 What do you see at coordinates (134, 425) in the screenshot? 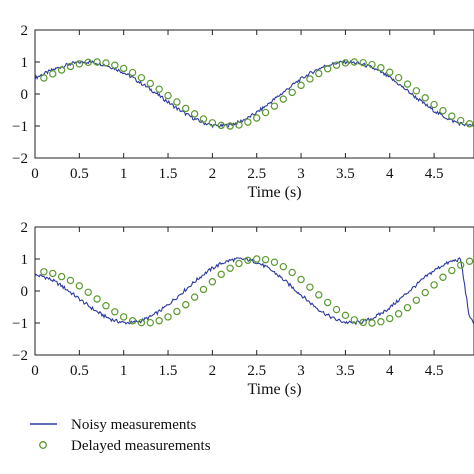
I see `legend-label-noisy: Noisy measurements` at bounding box center [134, 425].